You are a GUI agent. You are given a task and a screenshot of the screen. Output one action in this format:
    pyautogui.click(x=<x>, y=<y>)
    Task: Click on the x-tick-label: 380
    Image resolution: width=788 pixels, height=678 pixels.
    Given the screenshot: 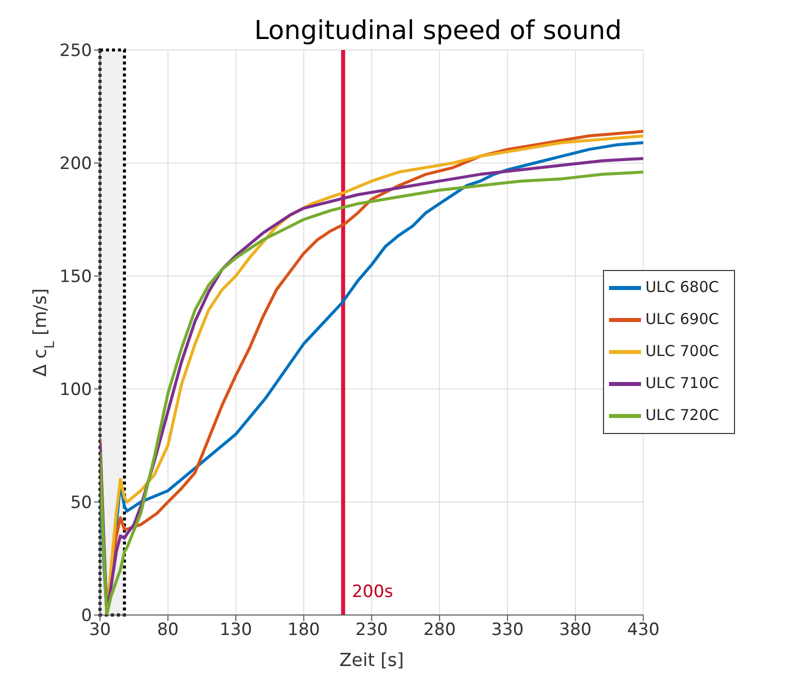 What is the action you would take?
    pyautogui.click(x=575, y=630)
    